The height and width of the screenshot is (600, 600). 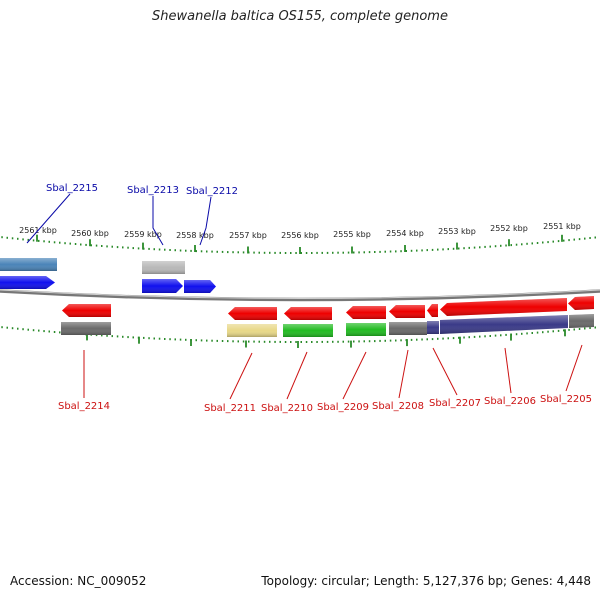 I want to click on scale-label-2556: 2556 kbp, so click(x=300, y=235).